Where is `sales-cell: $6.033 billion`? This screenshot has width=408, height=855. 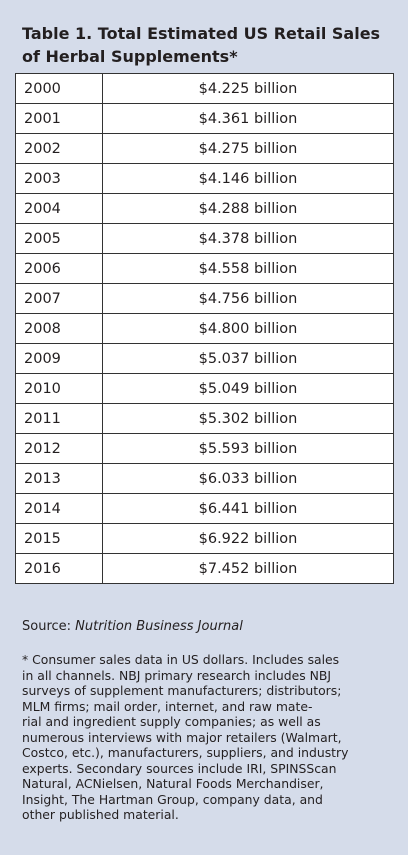 sales-cell: $6.033 billion is located at coordinates (248, 478).